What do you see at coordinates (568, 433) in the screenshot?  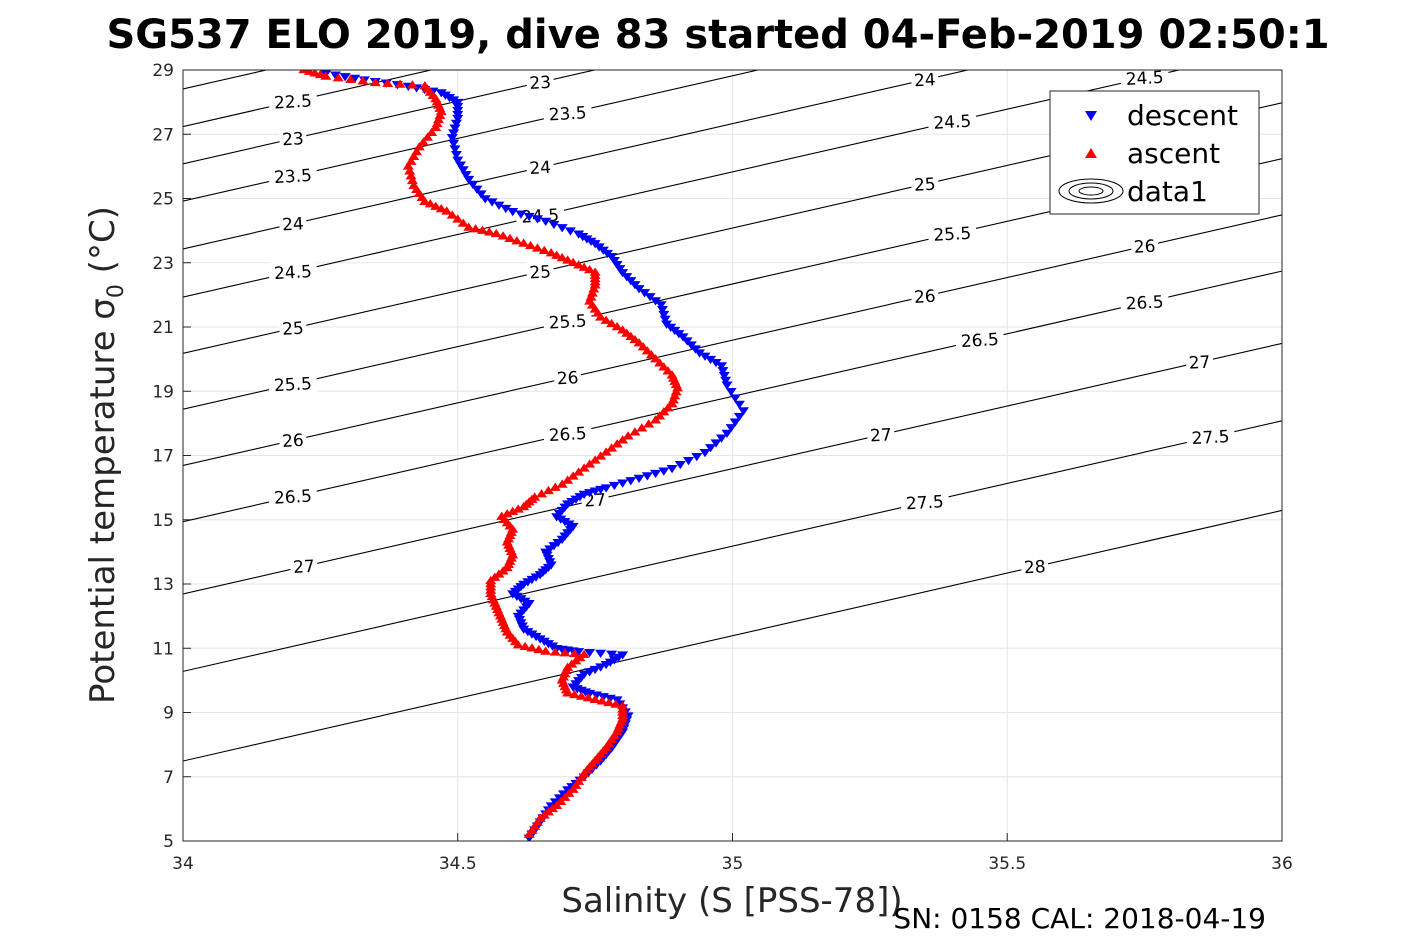 I see `isopycnal-label-group: 26.5` at bounding box center [568, 433].